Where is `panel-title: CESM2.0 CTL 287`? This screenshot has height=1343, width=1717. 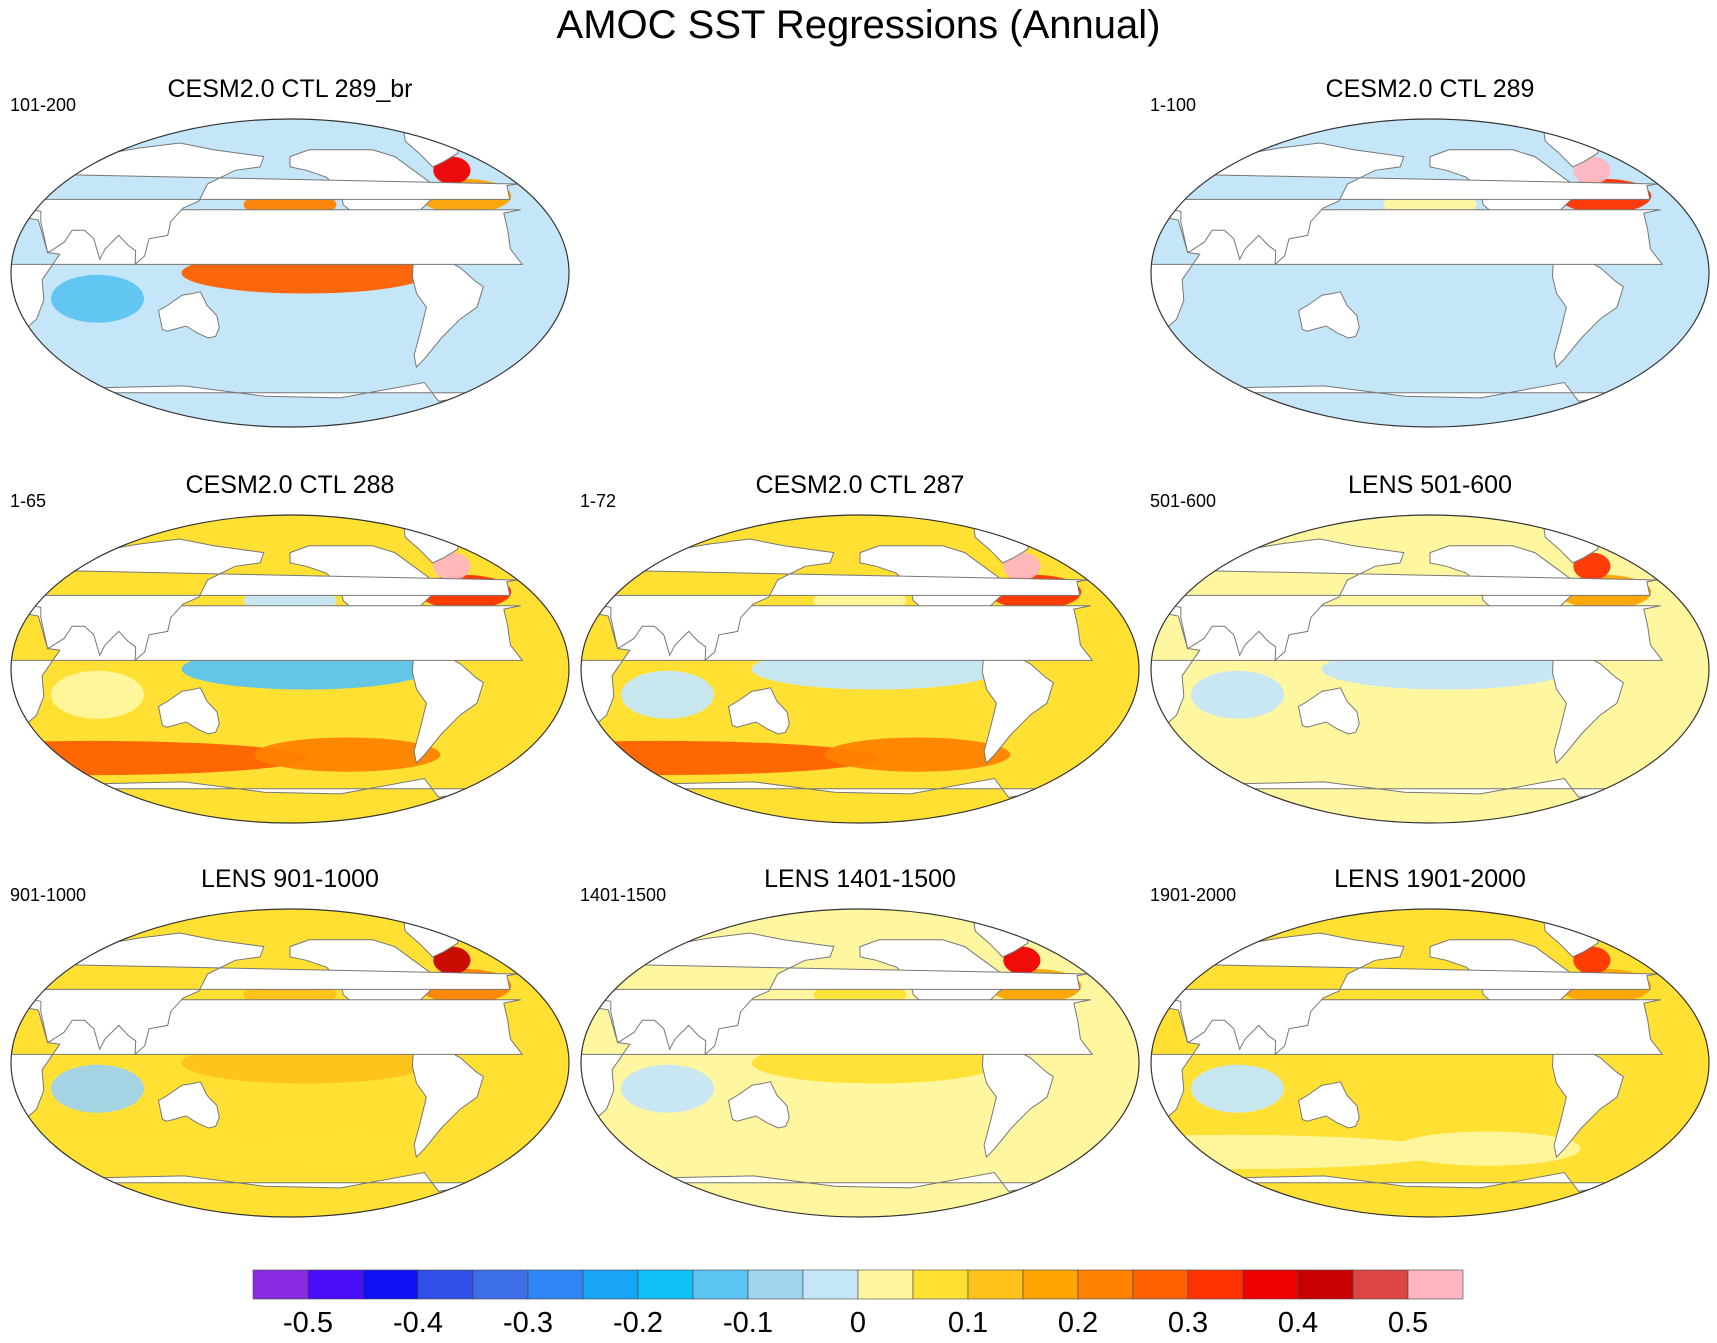
panel-title: CESM2.0 CTL 287 is located at coordinates (860, 485).